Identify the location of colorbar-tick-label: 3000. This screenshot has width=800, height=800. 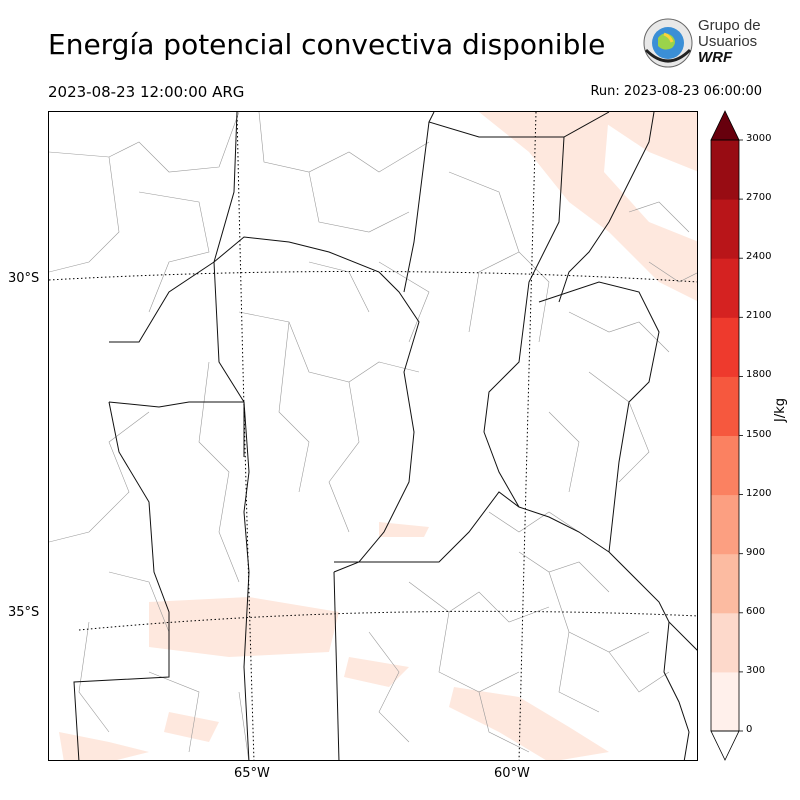
(759, 138).